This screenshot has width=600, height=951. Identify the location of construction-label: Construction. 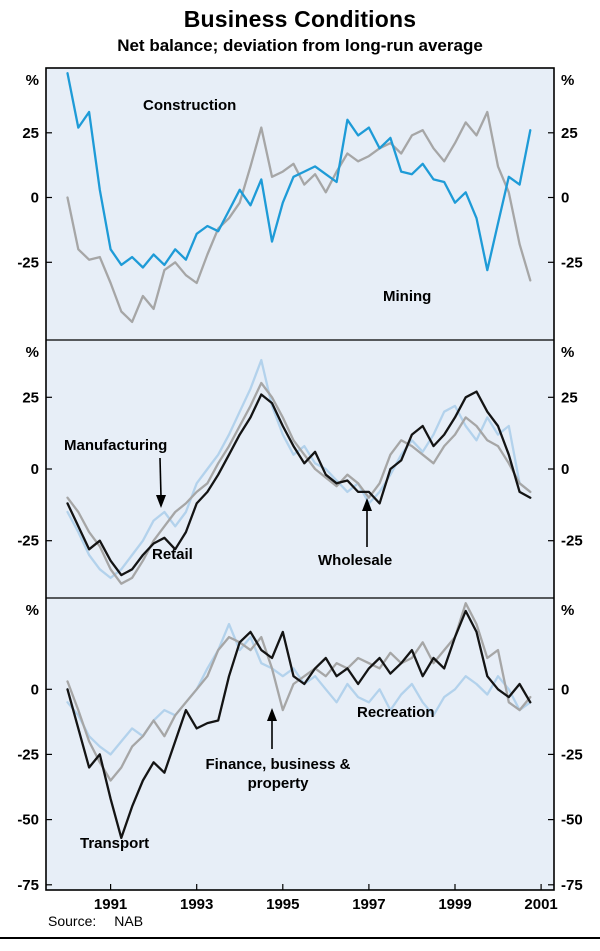
(190, 105).